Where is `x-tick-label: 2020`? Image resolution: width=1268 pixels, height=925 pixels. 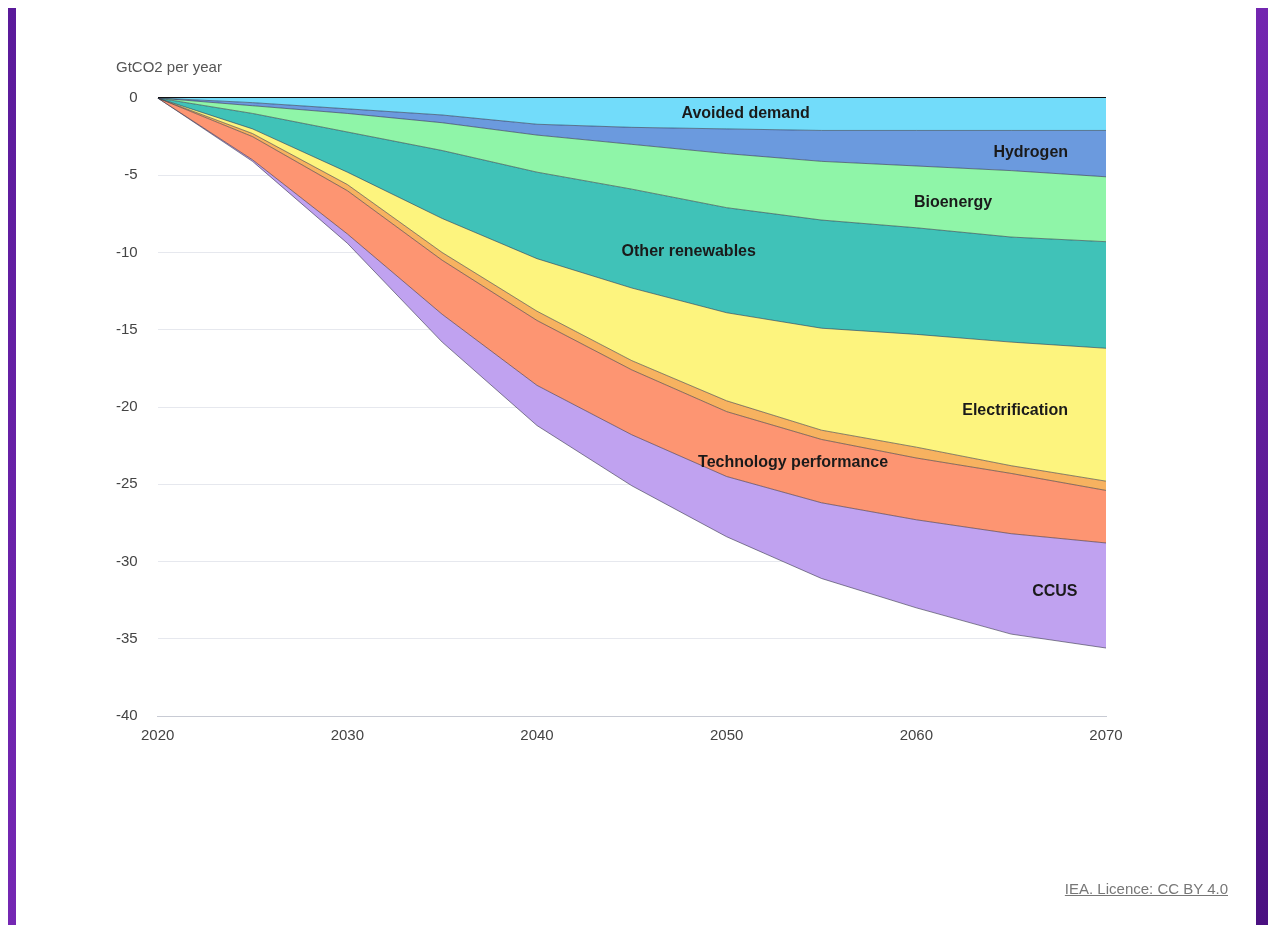
x-tick-label: 2020 is located at coordinates (157, 735).